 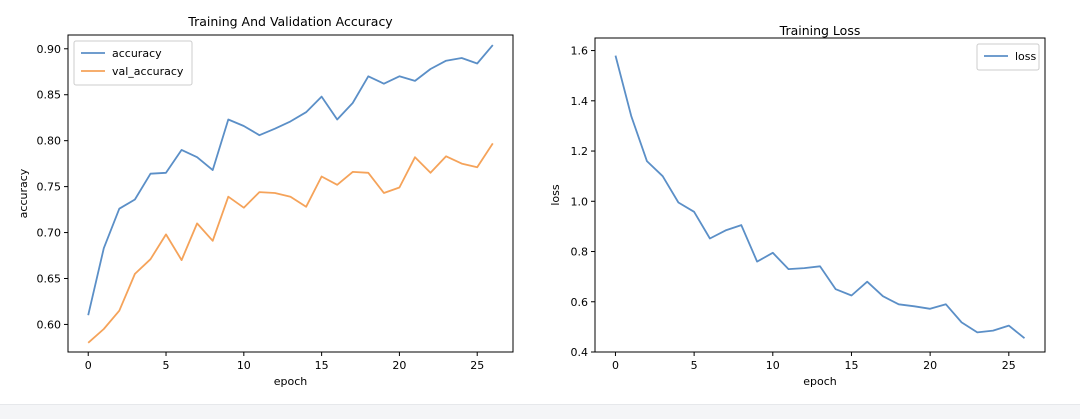 I want to click on y-tick-label: 1.4, so click(x=580, y=101).